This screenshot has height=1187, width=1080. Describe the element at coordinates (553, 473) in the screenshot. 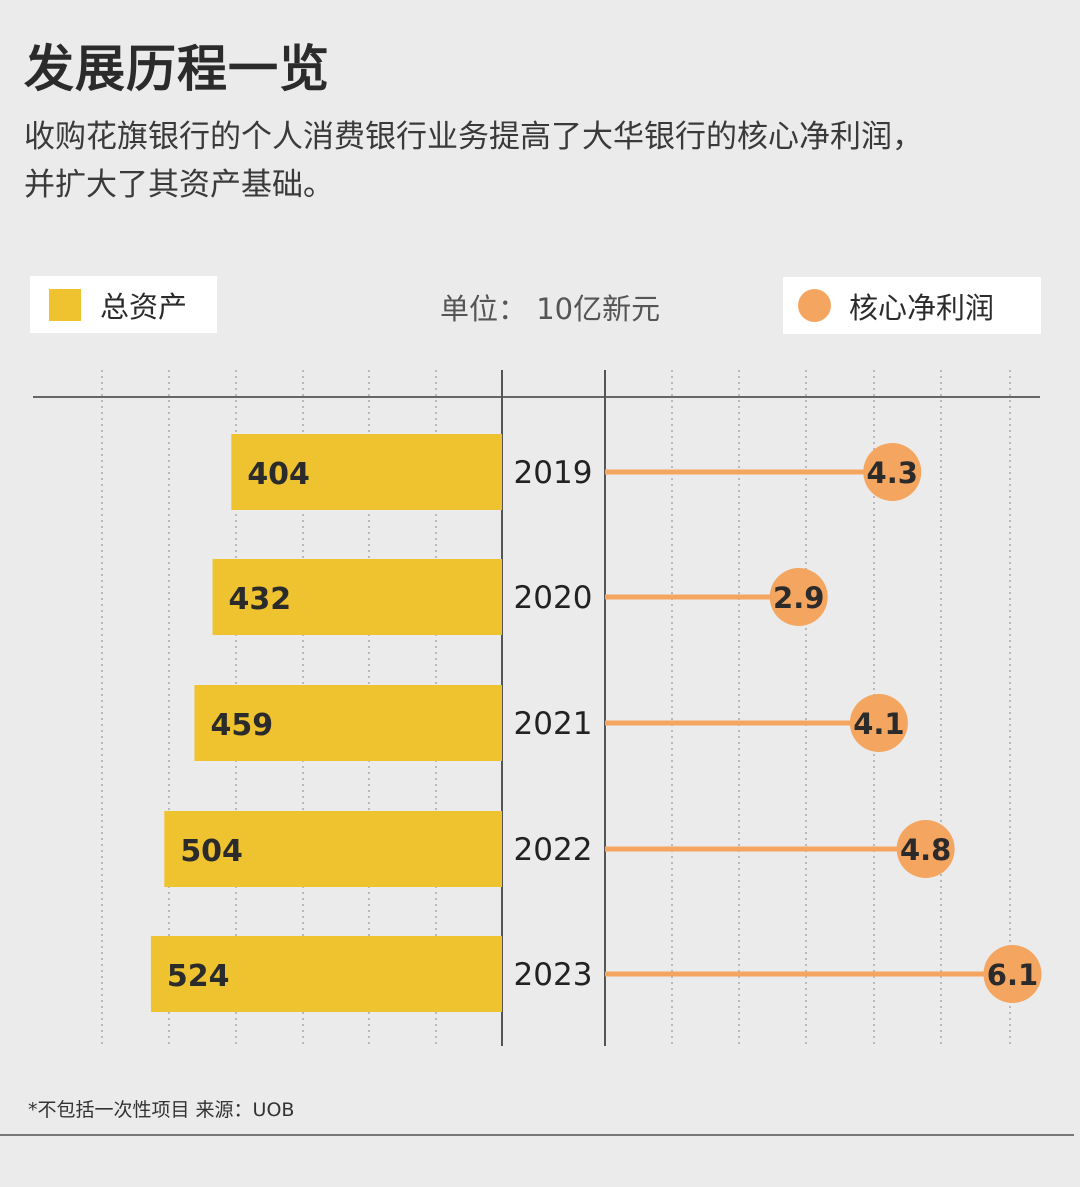

I see `year-label: 2019` at that location.